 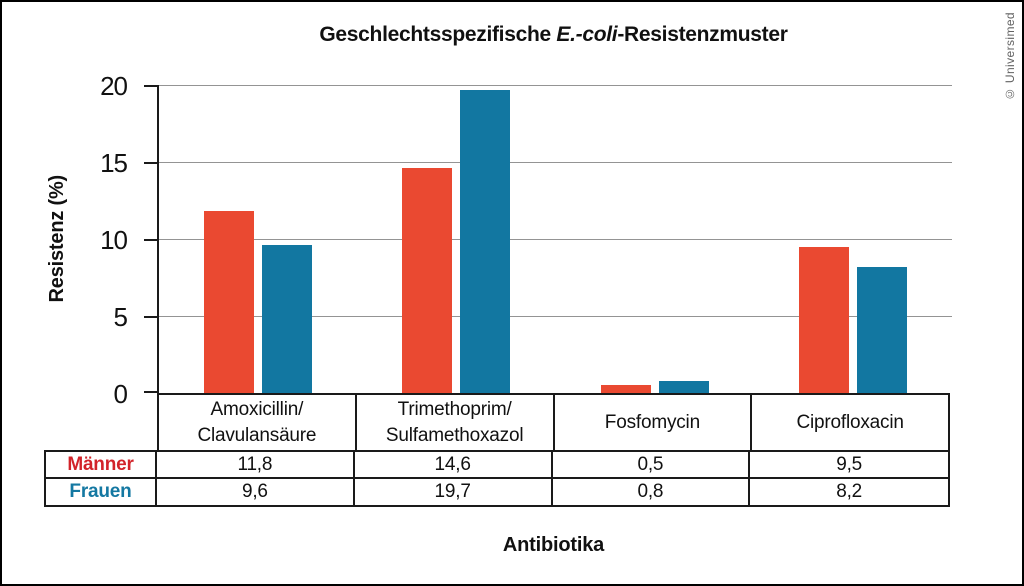 I want to click on y-tick-label-15: 15, so click(x=114, y=163).